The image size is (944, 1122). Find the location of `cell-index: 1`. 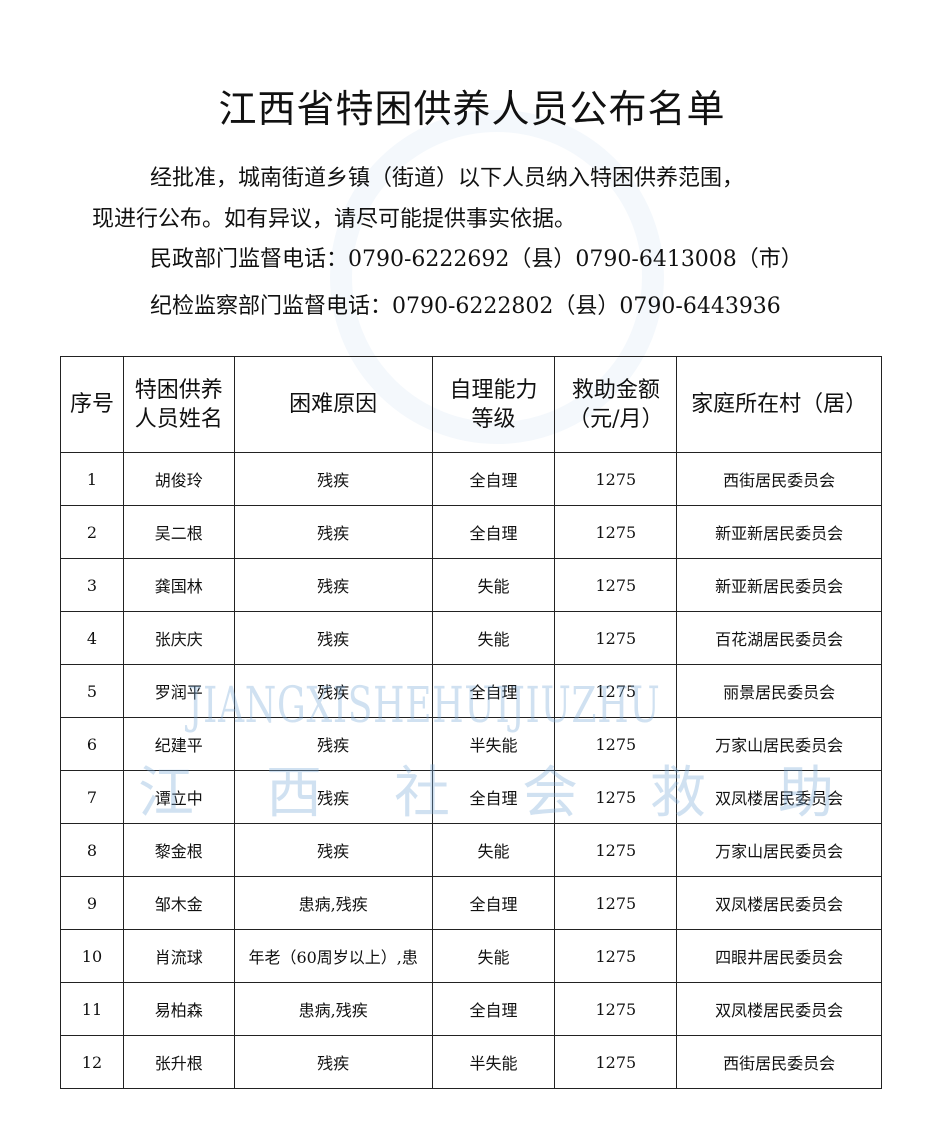

cell-index: 1 is located at coordinates (92, 479).